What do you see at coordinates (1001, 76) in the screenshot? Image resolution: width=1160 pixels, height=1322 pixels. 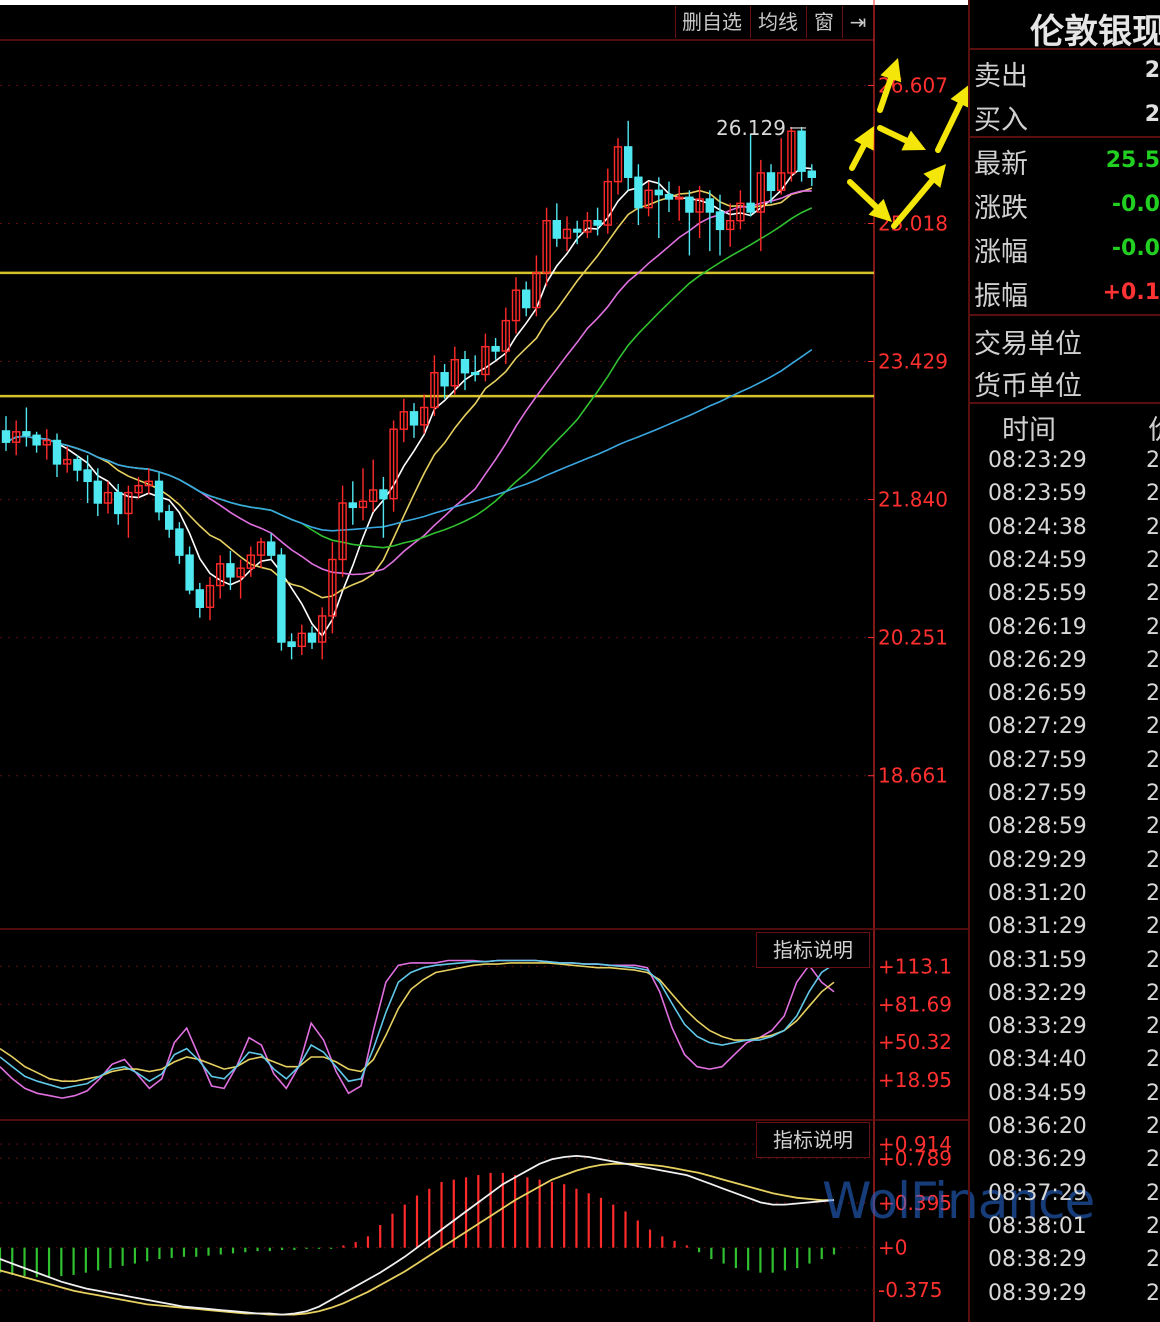 I see `ask-label: 卖出` at bounding box center [1001, 76].